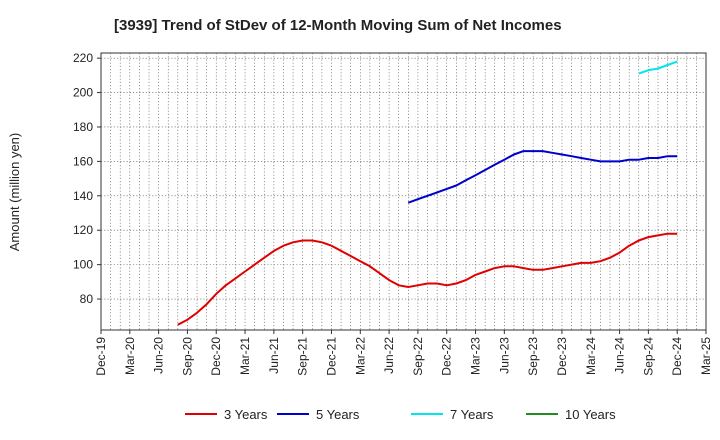  Describe the element at coordinates (591, 356) in the screenshot. I see `x-tick-label: Mar-24` at that location.